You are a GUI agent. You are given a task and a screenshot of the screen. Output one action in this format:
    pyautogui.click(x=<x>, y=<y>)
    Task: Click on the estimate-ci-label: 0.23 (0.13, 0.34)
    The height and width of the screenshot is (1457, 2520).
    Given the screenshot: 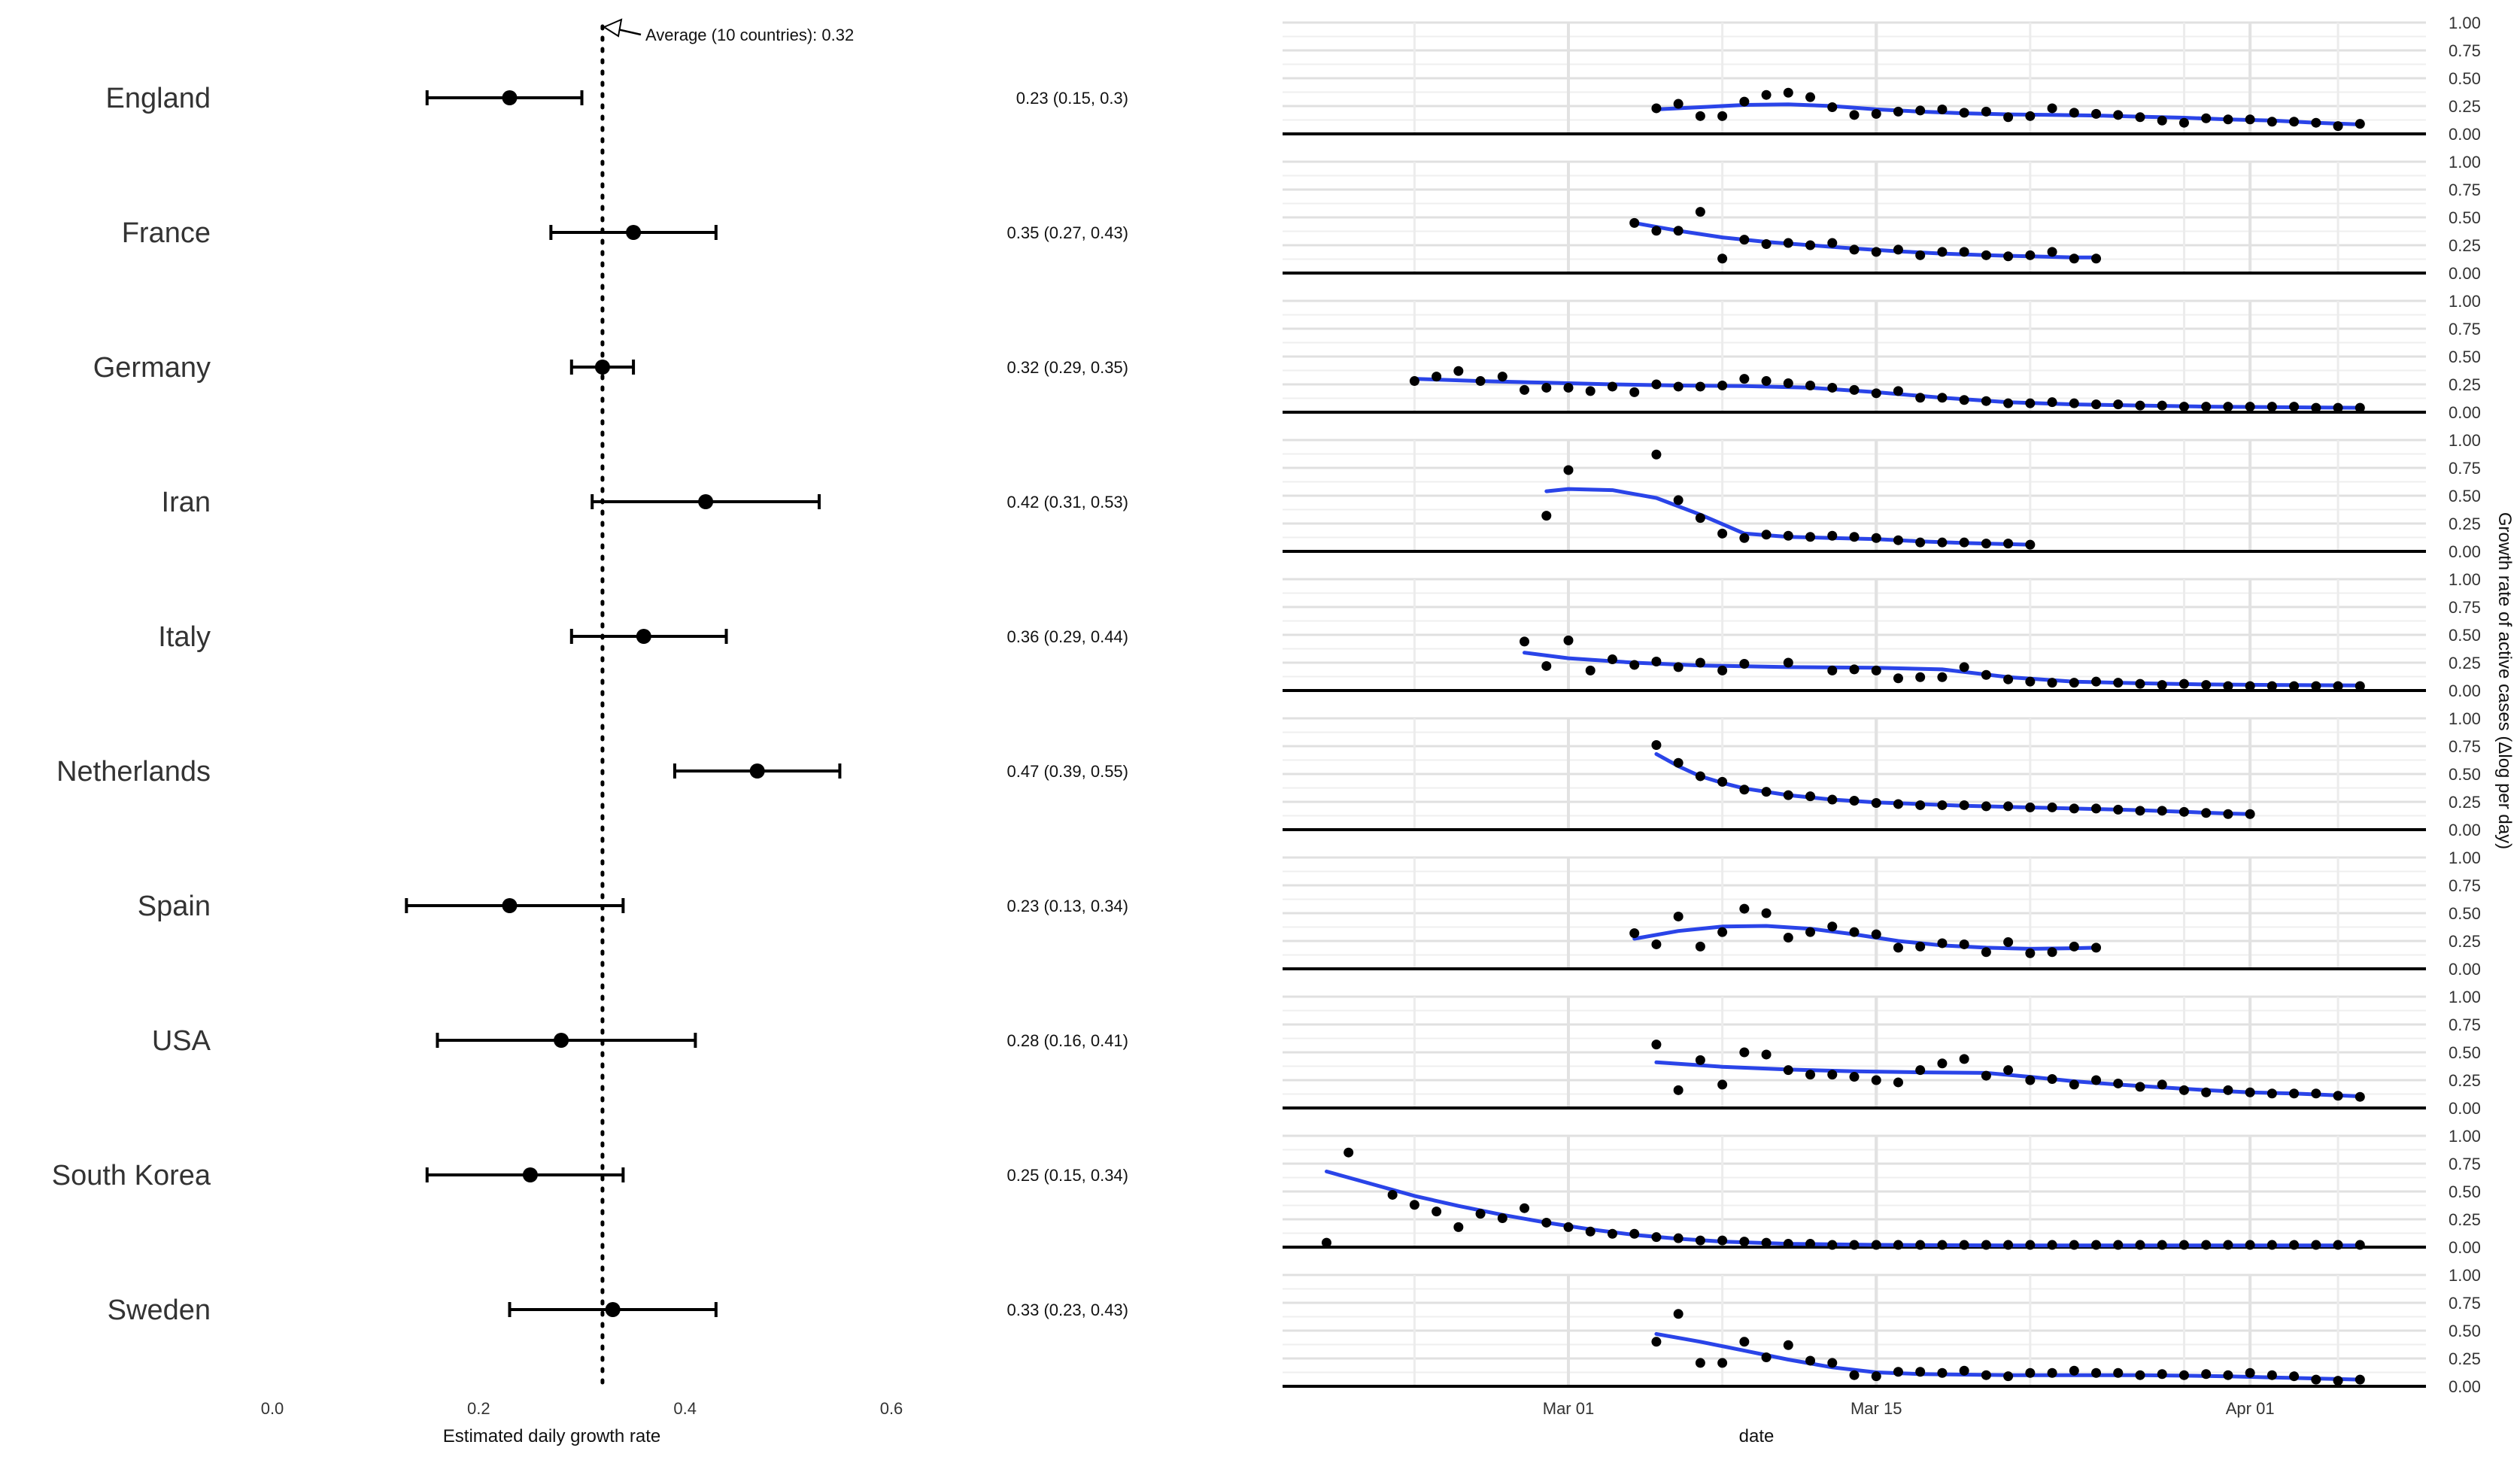 What is the action you would take?
    pyautogui.click(x=1067, y=906)
    